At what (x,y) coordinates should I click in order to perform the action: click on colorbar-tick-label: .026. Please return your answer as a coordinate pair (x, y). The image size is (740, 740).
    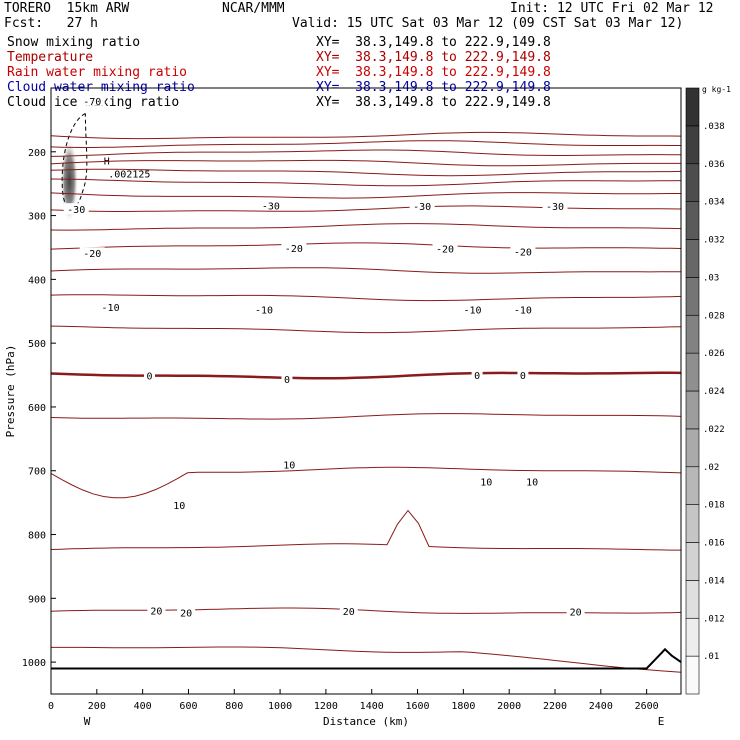
    Looking at the image, I should click on (714, 354).